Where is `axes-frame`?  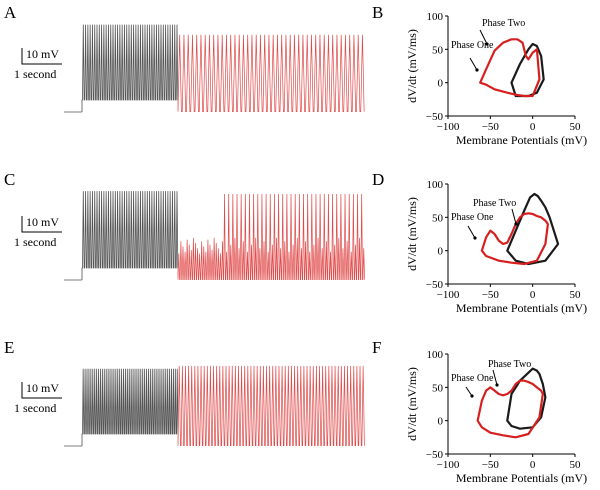
axes-frame is located at coordinates (511, 66).